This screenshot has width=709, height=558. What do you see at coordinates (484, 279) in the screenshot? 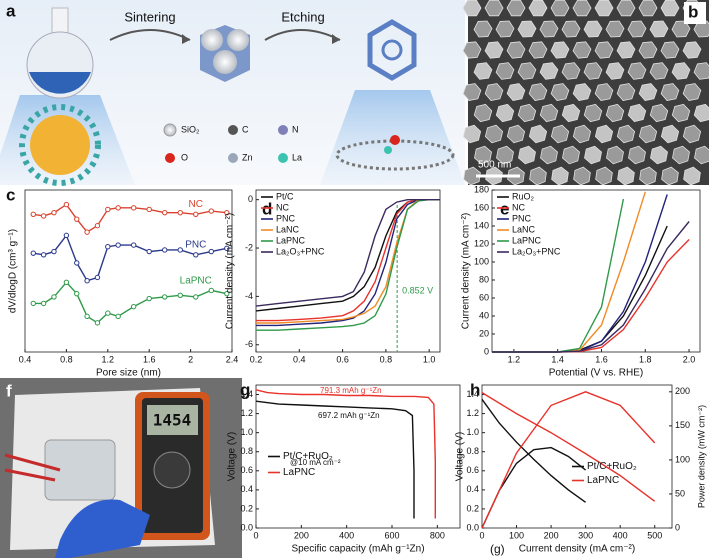
I see `y-tick-label: 80` at bounding box center [484, 279].